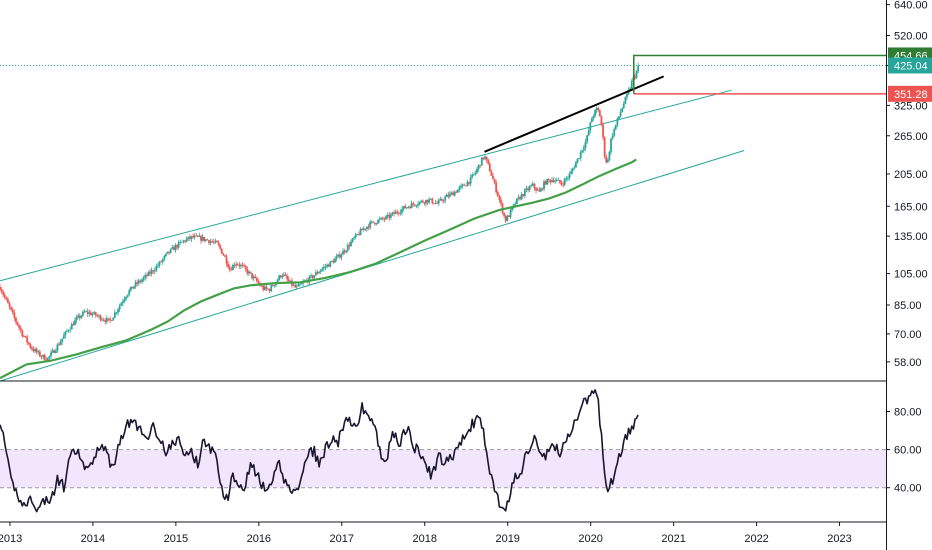  I want to click on price-tick-label-6: 165.00, so click(911, 207).